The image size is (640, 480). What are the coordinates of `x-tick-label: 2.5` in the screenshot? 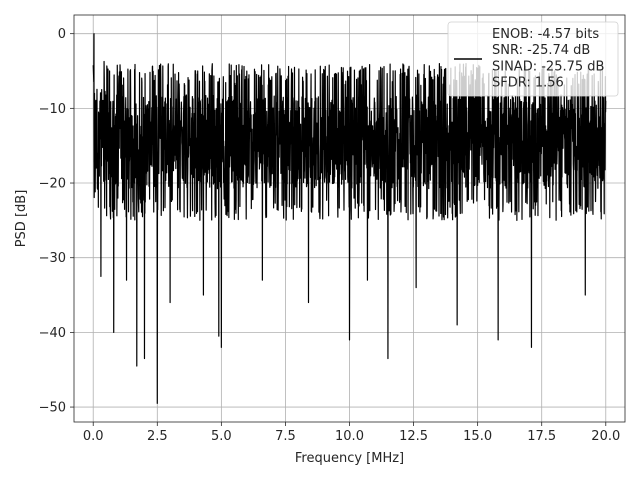 It's located at (157, 436).